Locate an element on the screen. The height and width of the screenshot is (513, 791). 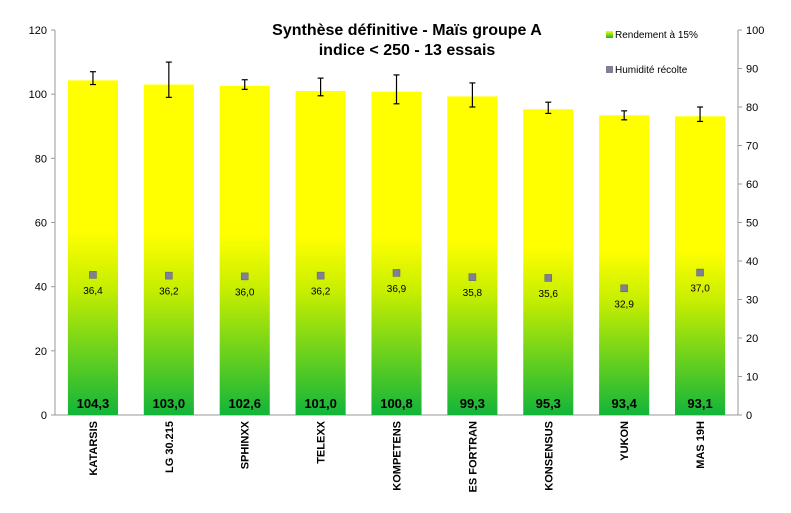
humidity-label: 32,9 is located at coordinates (624, 304).